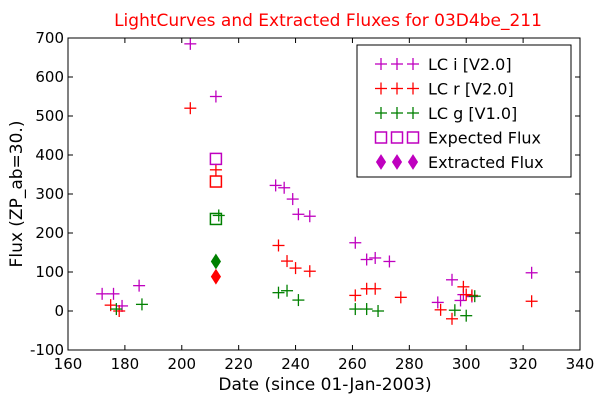 This screenshot has width=600, height=400. I want to click on x-tick-label: 280, so click(409, 364).